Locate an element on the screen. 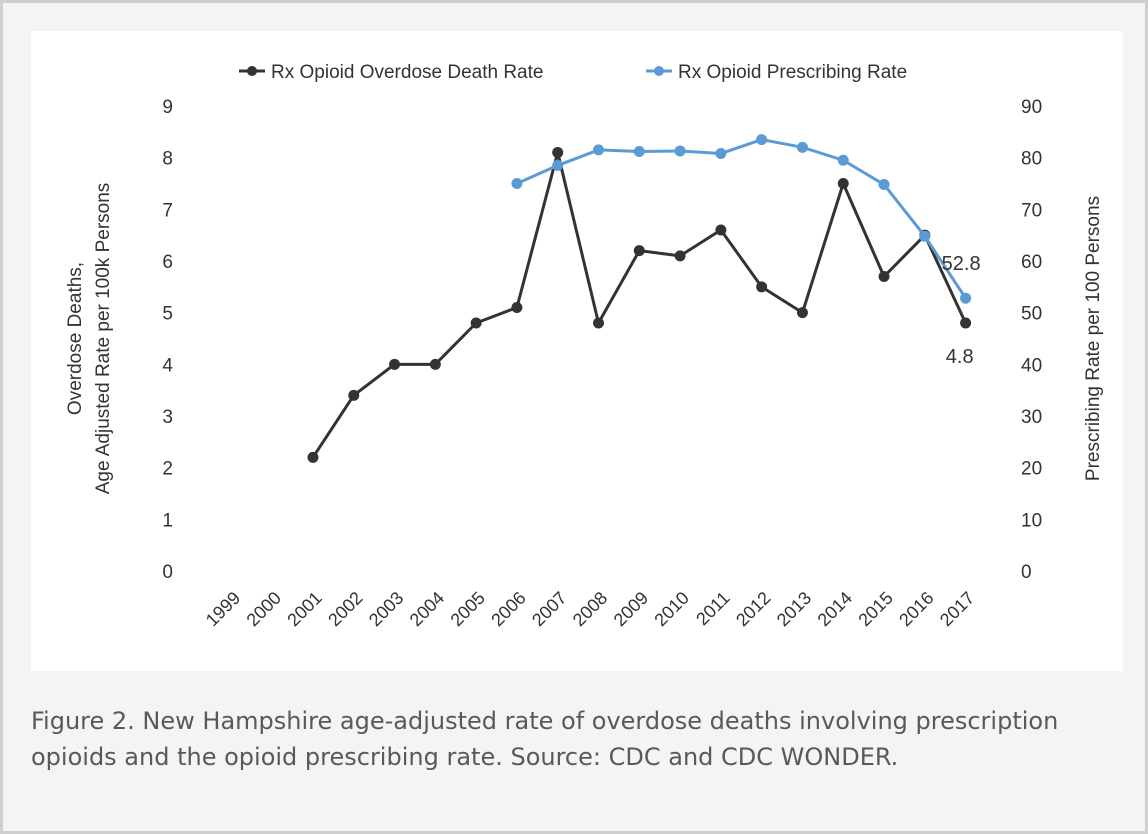 Image resolution: width=1148 pixels, height=834 pixels. left-tick-label: 1 is located at coordinates (167, 520).